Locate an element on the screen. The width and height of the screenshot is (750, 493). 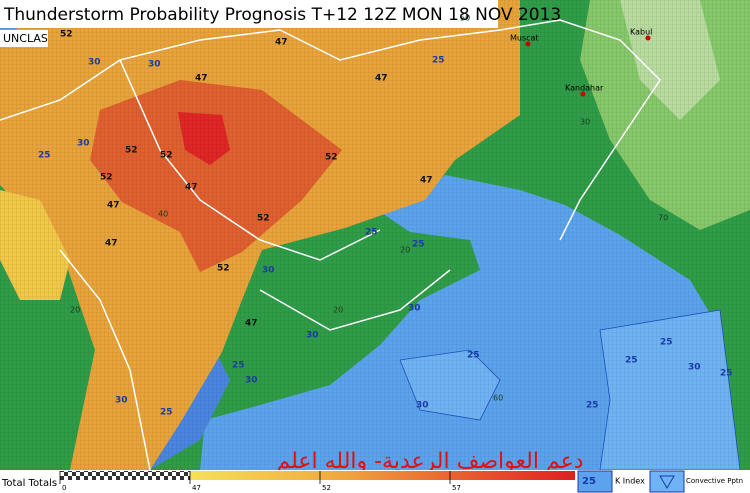
convective-symbol is located at coordinates (667, 482).